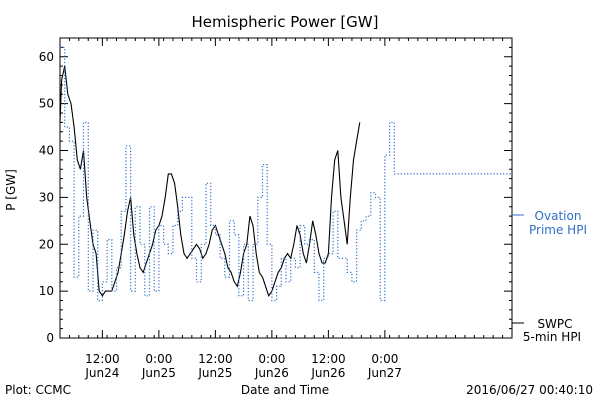  What do you see at coordinates (558, 216) in the screenshot?
I see `legend-ovation-label: Ovation` at bounding box center [558, 216].